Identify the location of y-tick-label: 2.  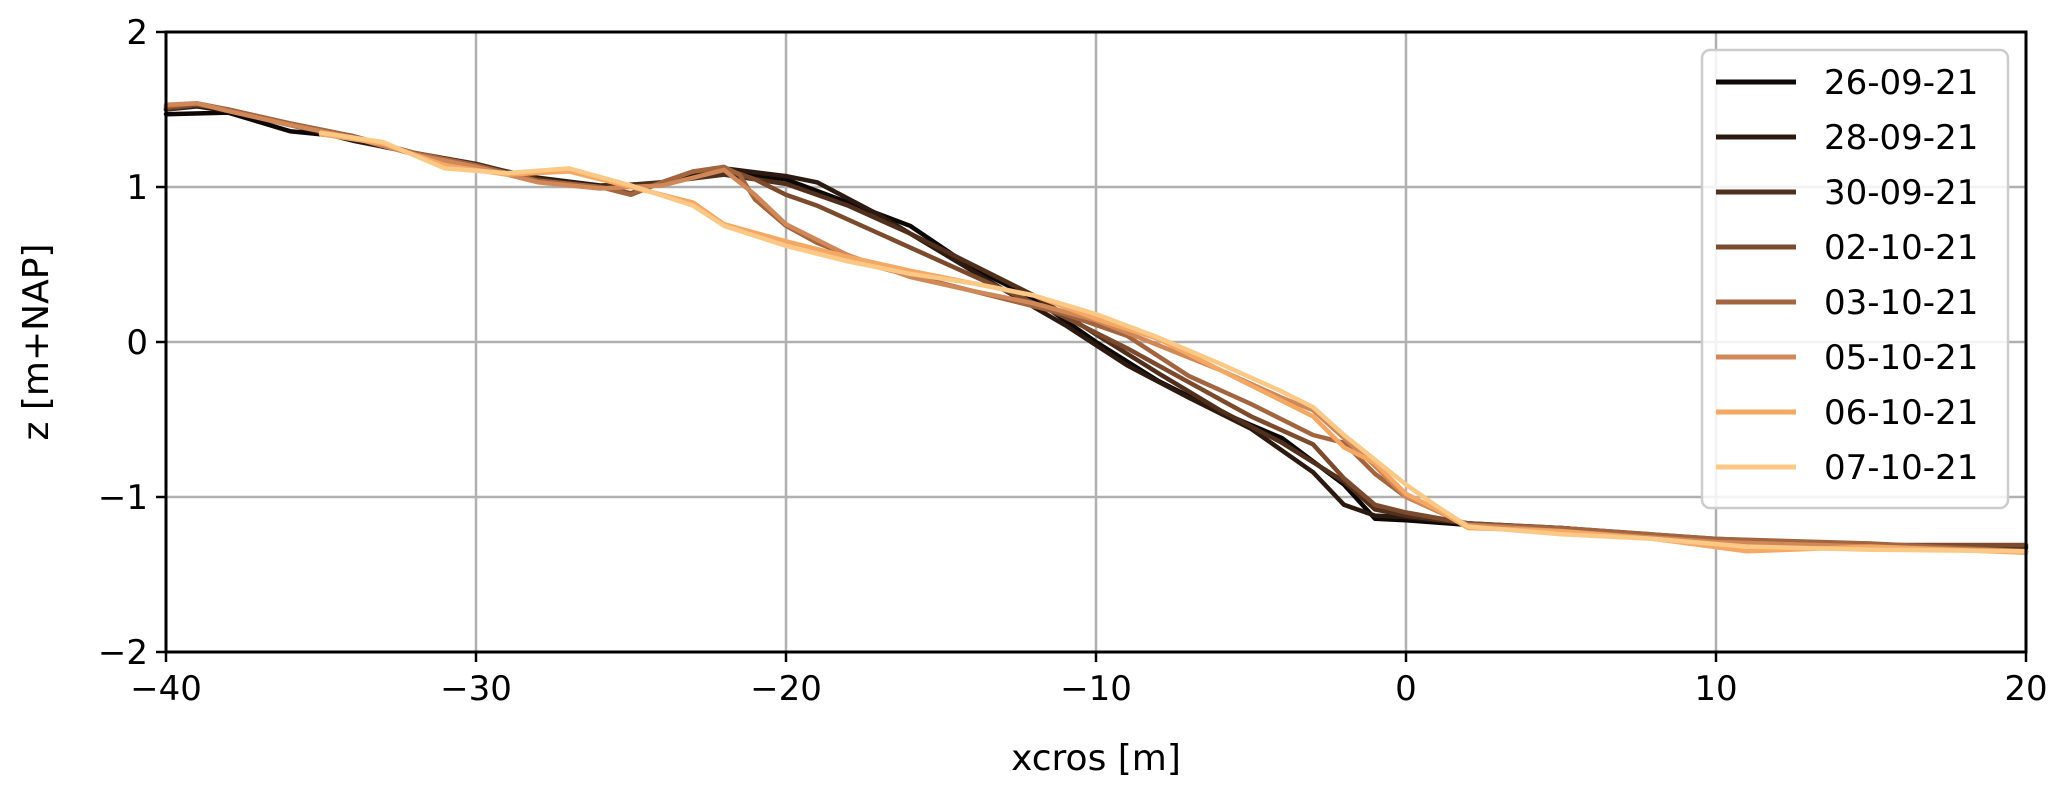
(137, 33).